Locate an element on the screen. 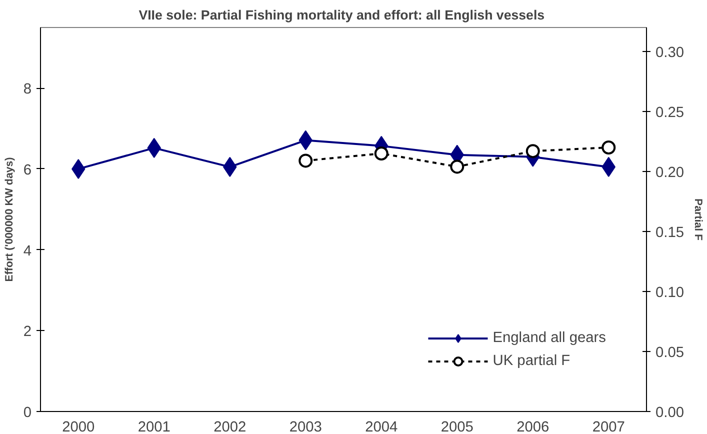  legend-label: UK partial F is located at coordinates (531, 361).